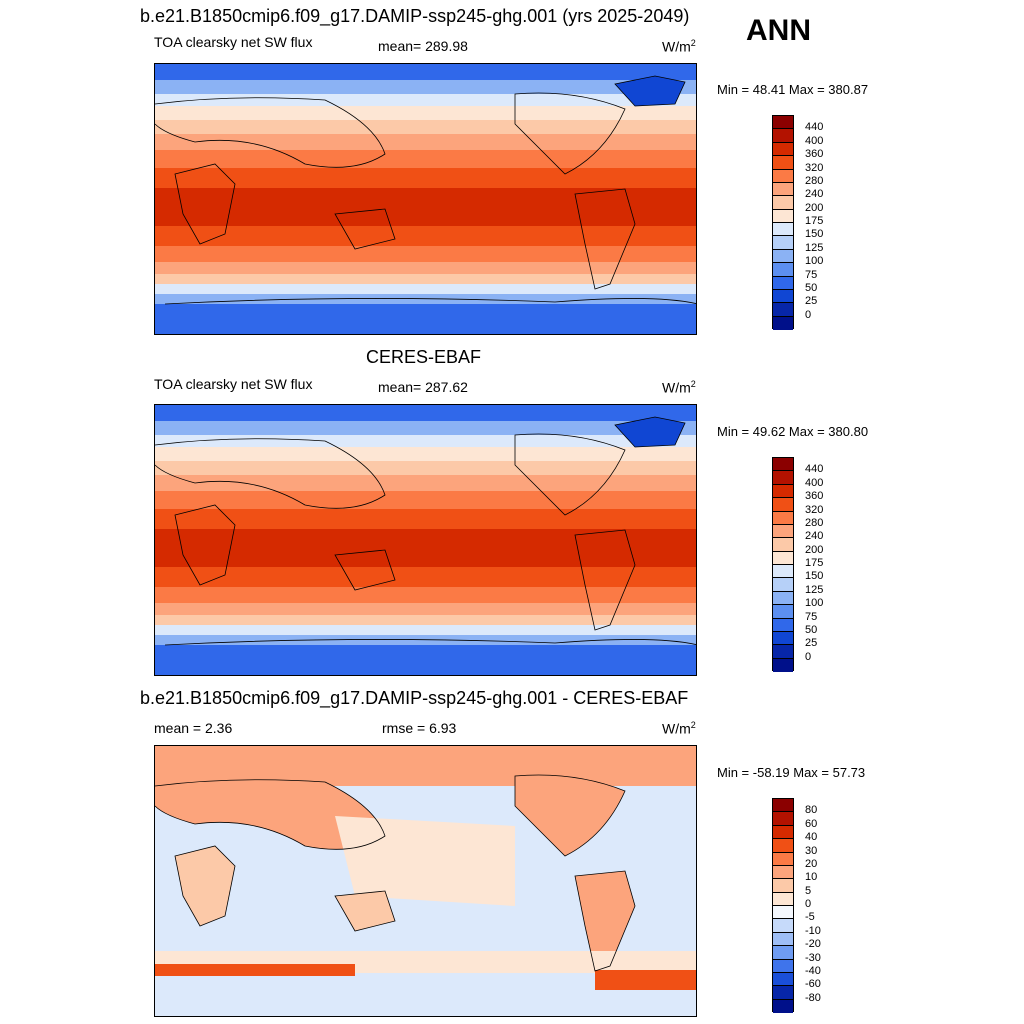 The height and width of the screenshot is (1024, 1024). I want to click on difference-colorbar-tick-label: -40, so click(813, 970).